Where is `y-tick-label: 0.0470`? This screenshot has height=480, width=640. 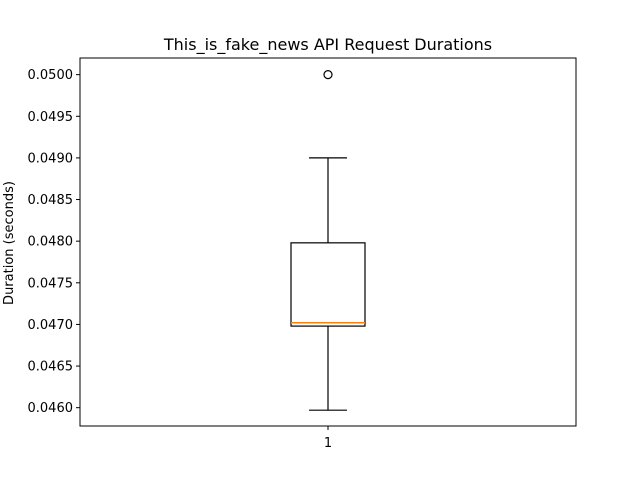 y-tick-label: 0.0470 is located at coordinates (51, 325).